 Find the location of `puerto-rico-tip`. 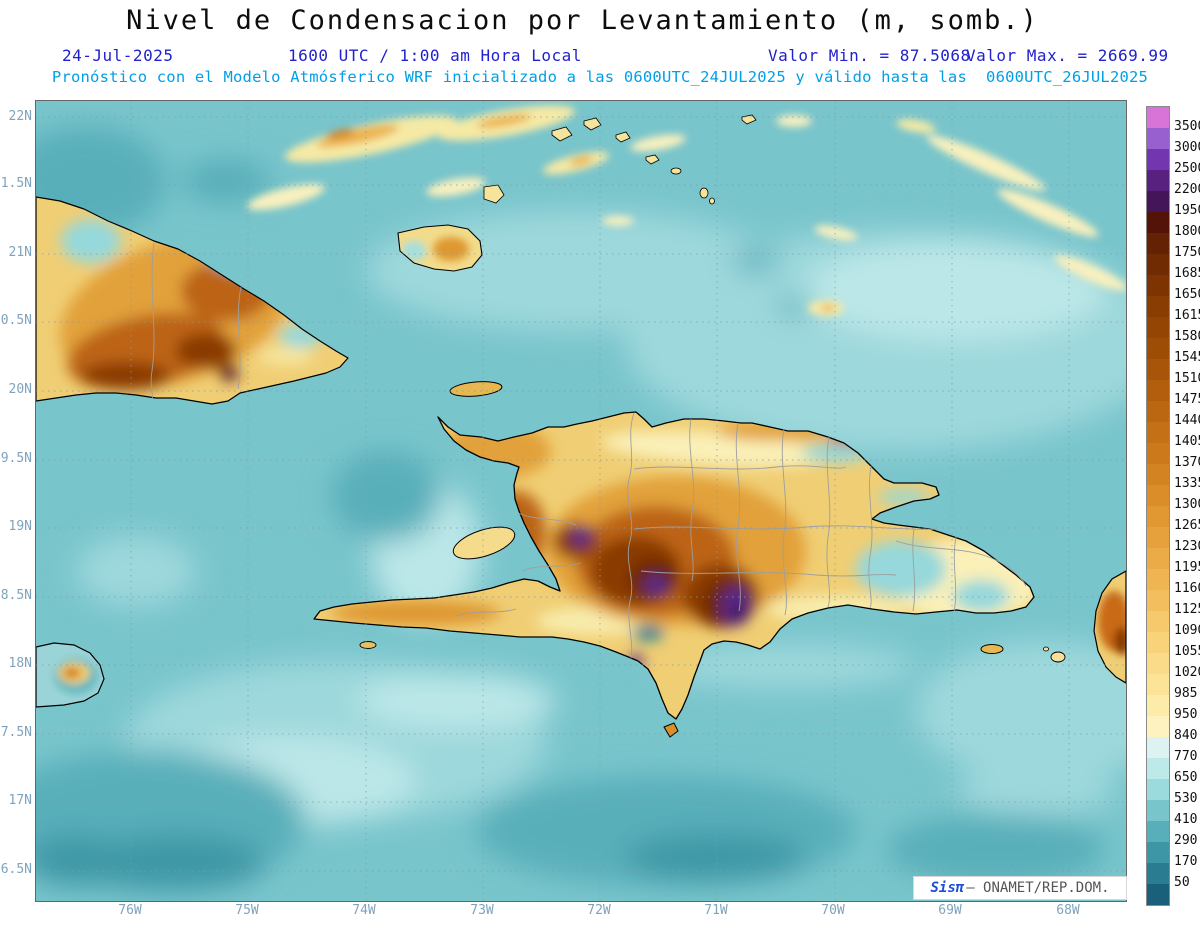

puerto-rico-tip is located at coordinates (1109, 627).